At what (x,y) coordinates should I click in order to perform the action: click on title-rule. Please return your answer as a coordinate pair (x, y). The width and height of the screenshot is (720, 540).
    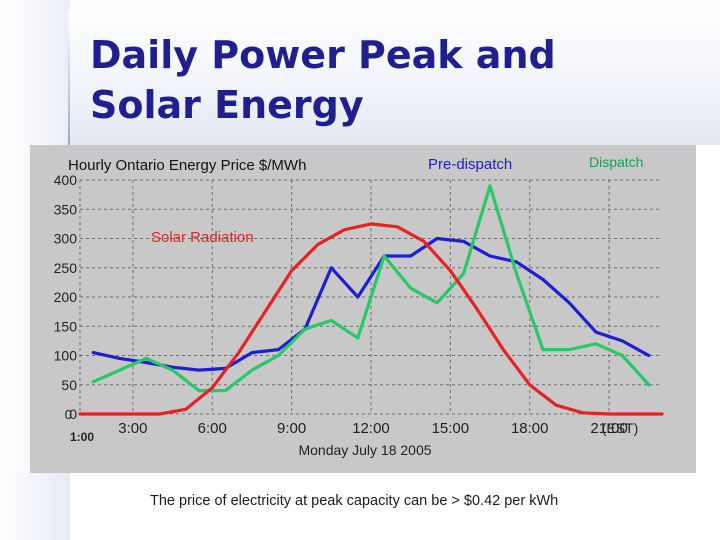
    Looking at the image, I should click on (69, 77).